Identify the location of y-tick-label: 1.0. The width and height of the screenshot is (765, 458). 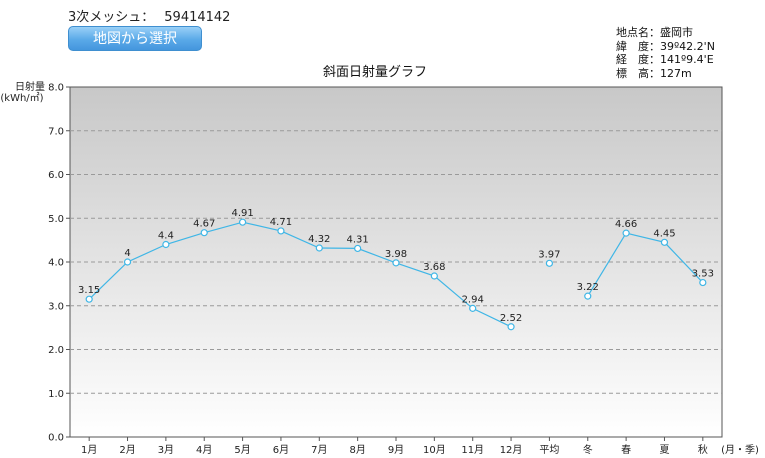
(56, 394).